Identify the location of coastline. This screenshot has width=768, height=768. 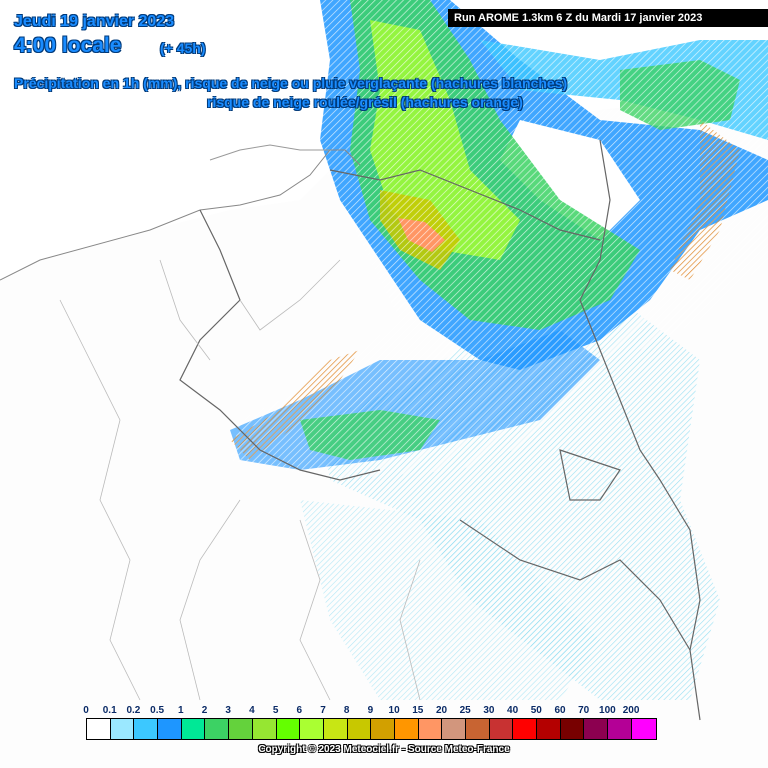
(180, 215).